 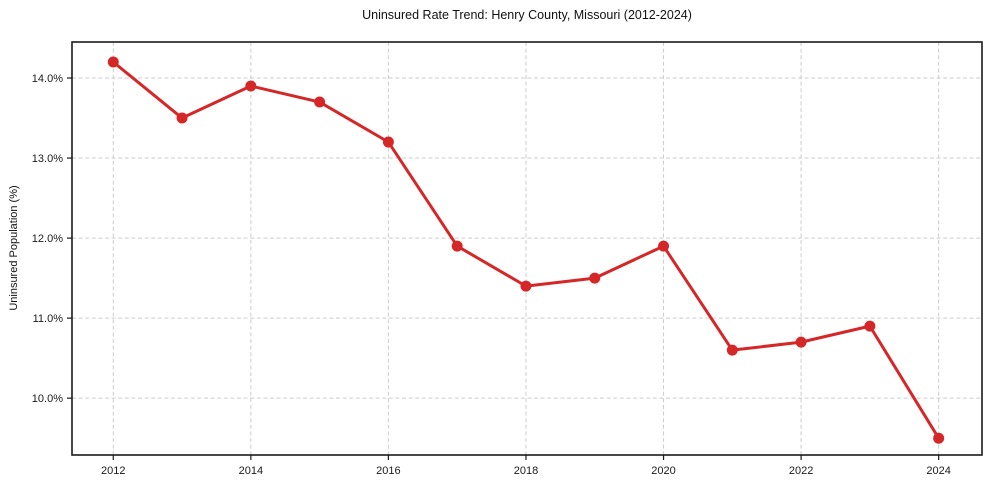 What do you see at coordinates (47, 239) in the screenshot?
I see `y-tick-label: 12.0%` at bounding box center [47, 239].